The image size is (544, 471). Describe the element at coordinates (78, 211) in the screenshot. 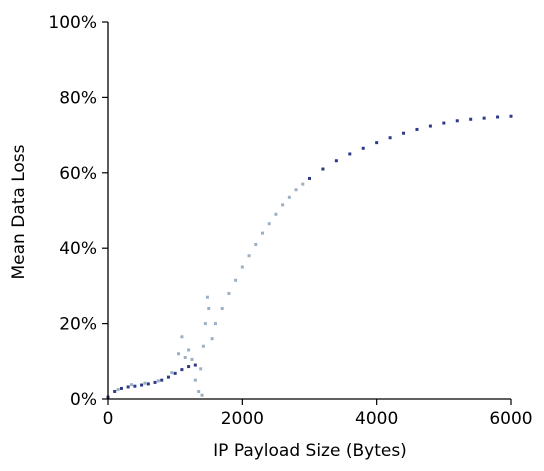

I see `y-ticks: 0% 20% 40% 60% 80% 100%` at that location.